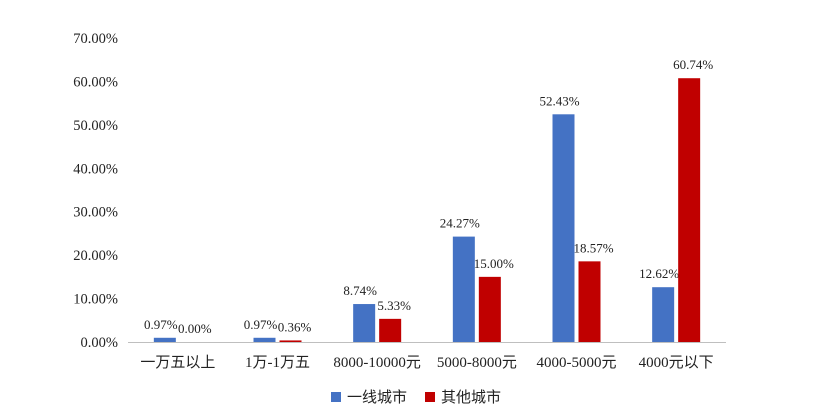  I want to click on data-label-series-1: 8.74%, so click(360, 290).